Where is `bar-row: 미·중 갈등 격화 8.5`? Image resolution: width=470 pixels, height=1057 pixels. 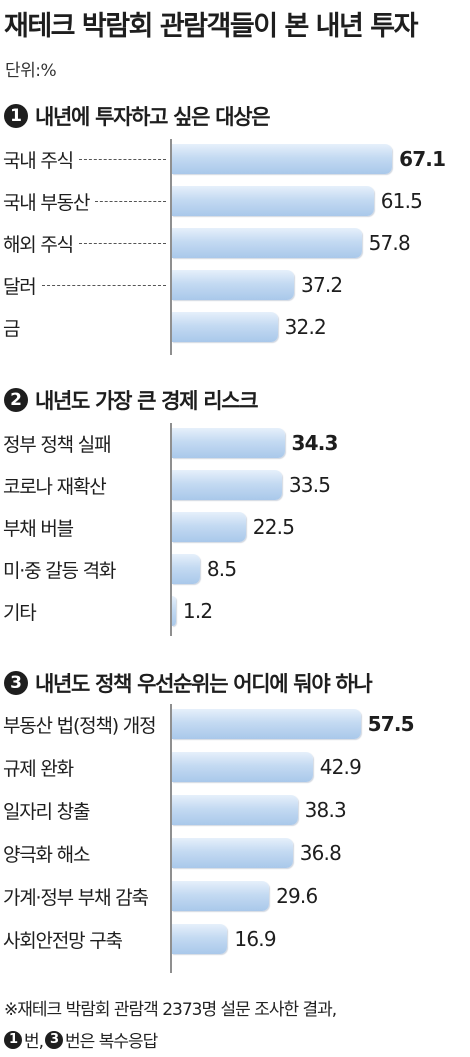
bar-row: 미·중 갈등 격화 8.5 is located at coordinates (235, 569).